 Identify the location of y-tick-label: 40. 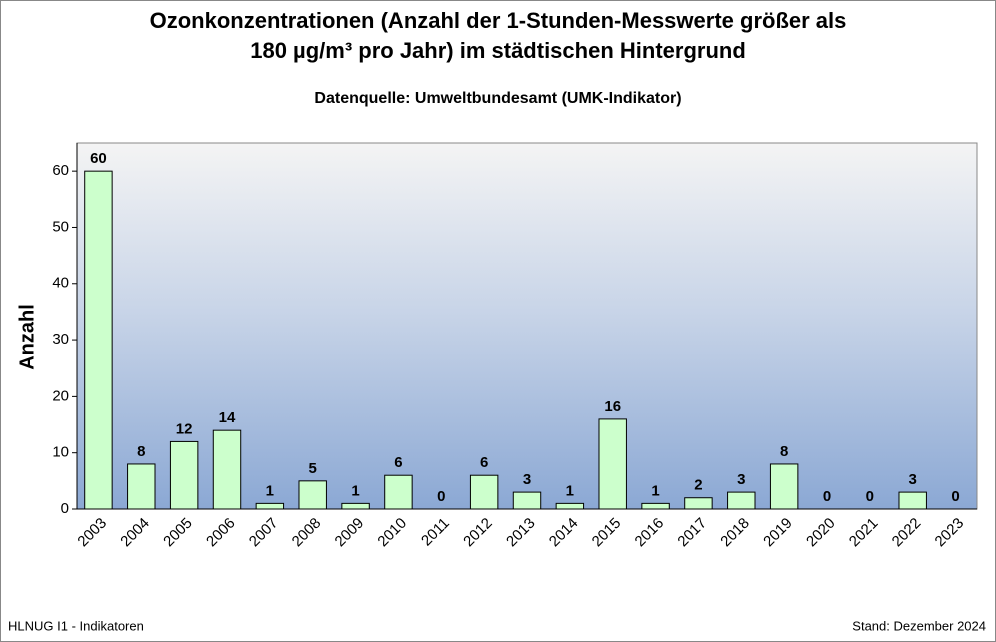
(60, 283).